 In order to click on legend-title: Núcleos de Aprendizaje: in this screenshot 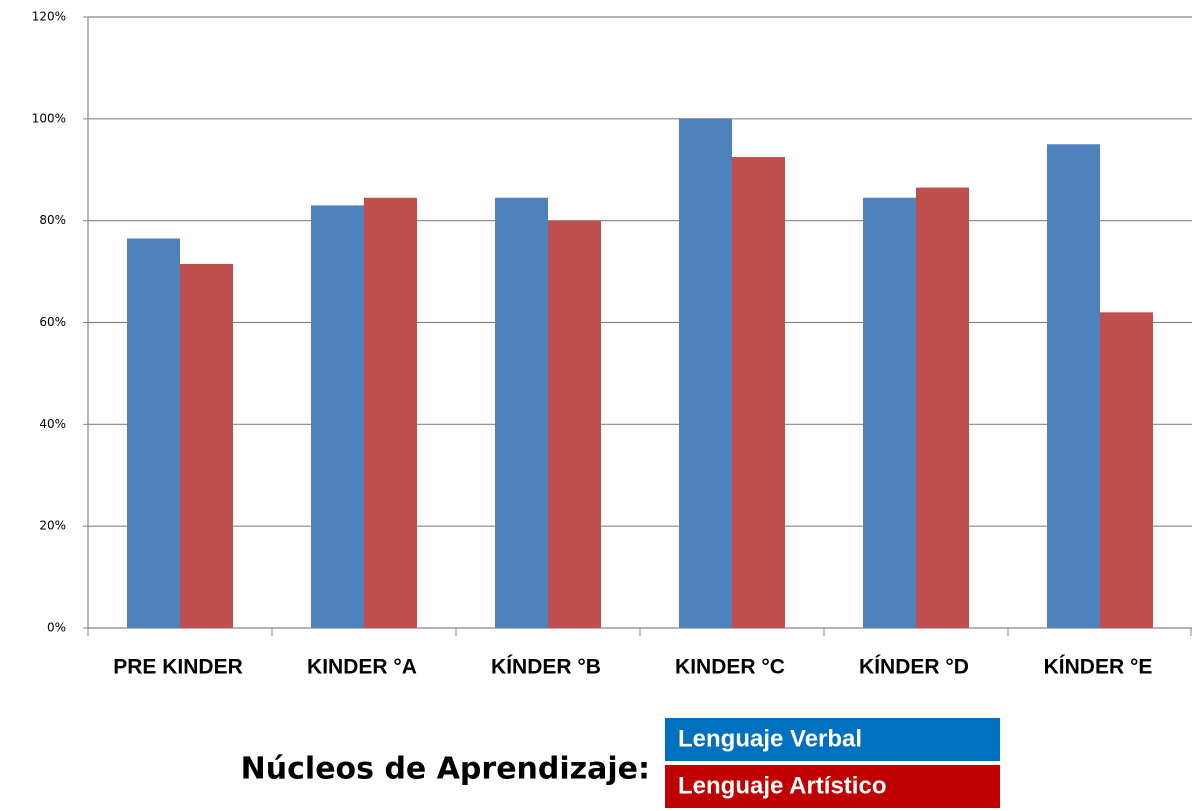, I will do `click(445, 769)`.